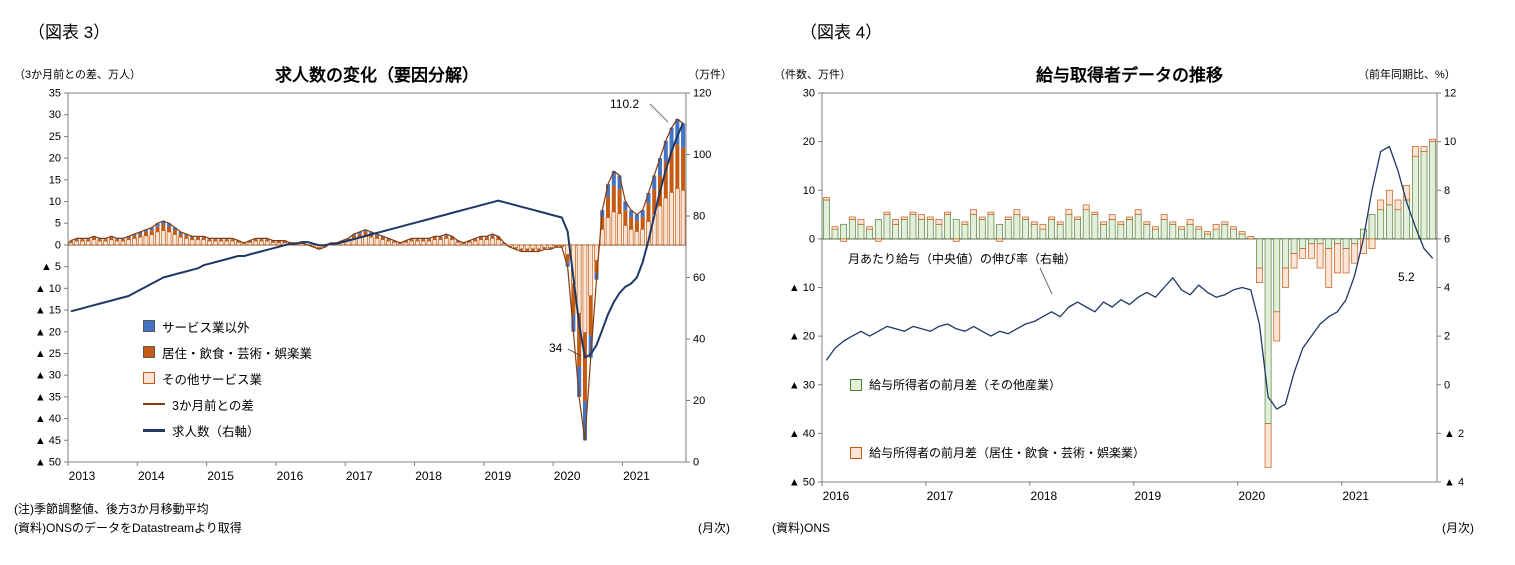 The image size is (1515, 565). I want to click on svg-text: 5.2, so click(1406, 277).